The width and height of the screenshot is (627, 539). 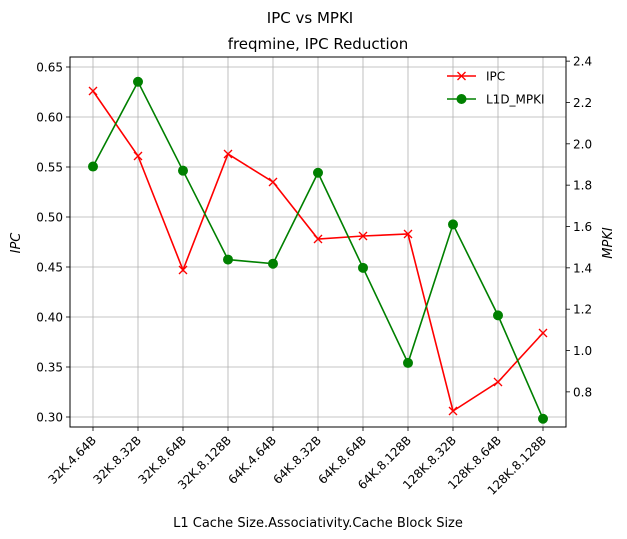 What do you see at coordinates (49, 218) in the screenshot?
I see `y-tick-label-left: 0.50` at bounding box center [49, 218].